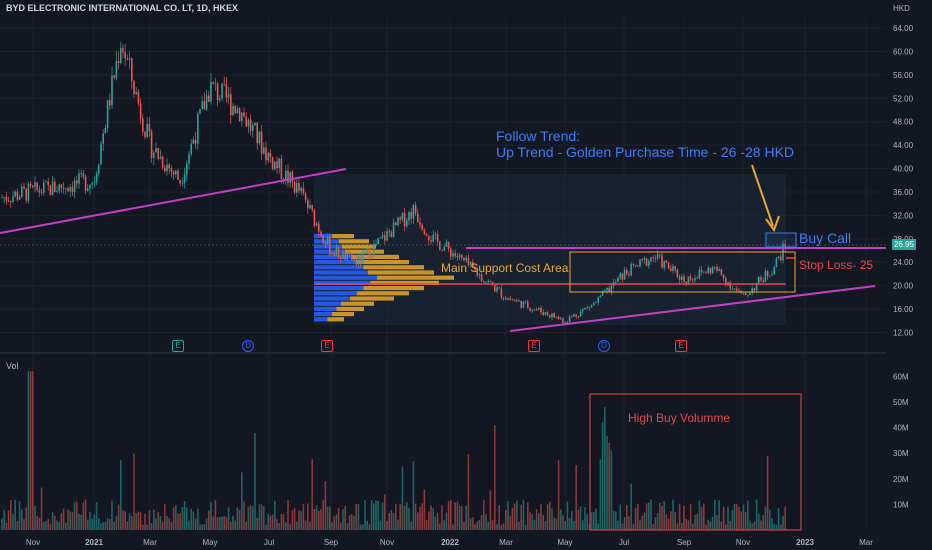 This screenshot has width=932, height=550. What do you see at coordinates (94, 542) in the screenshot?
I see `time-tick-label: 2021` at bounding box center [94, 542].